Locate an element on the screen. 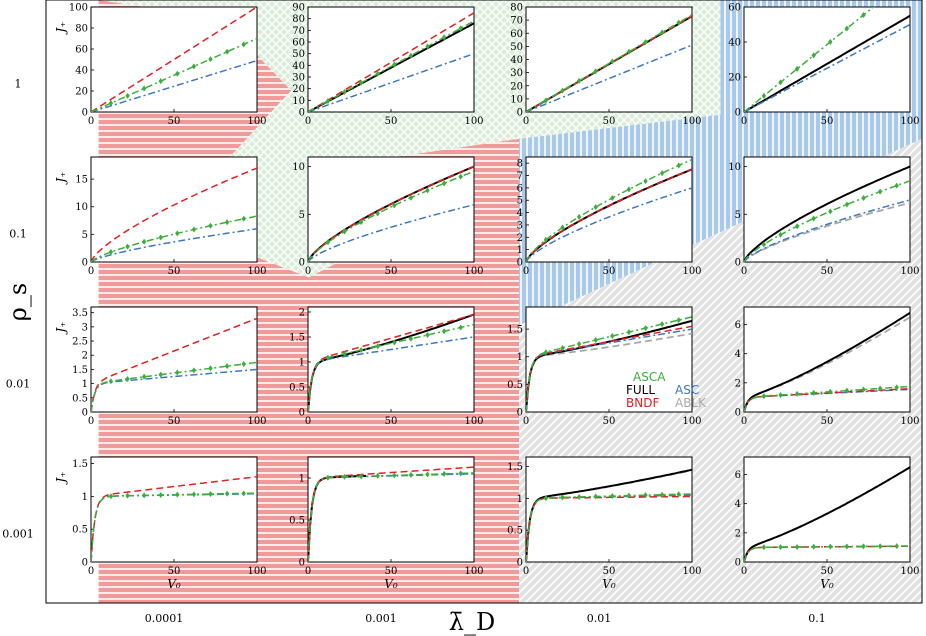  y-tick-value: 40 is located at coordinates (298, 66).